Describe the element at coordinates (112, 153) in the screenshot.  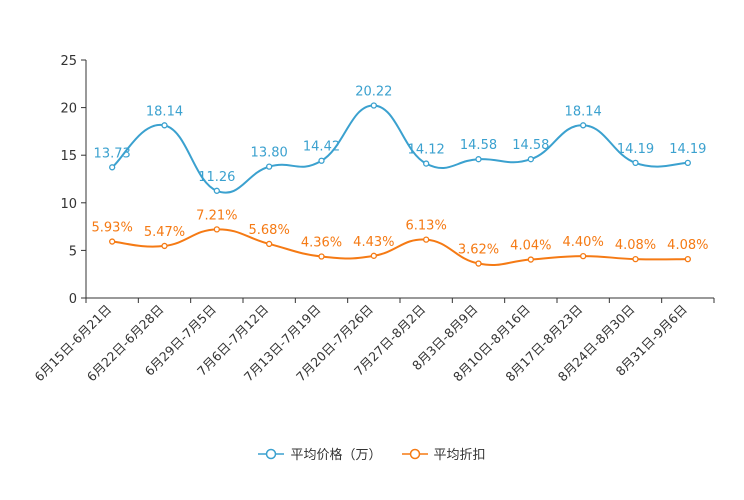
I see `price-data-label: 13.73` at that location.